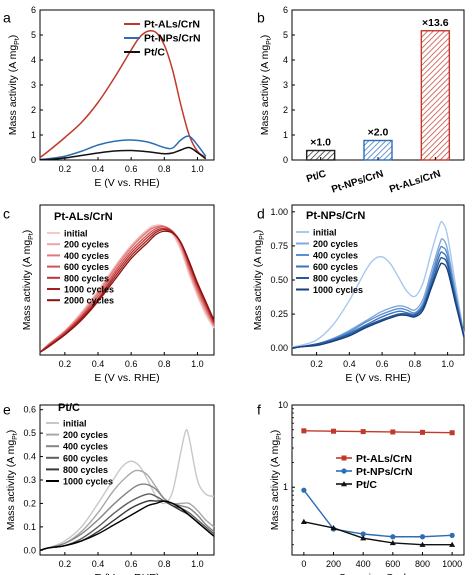 The image size is (474, 575). What do you see at coordinates (261, 17) in the screenshot?
I see `panel-letter: b` at bounding box center [261, 17].